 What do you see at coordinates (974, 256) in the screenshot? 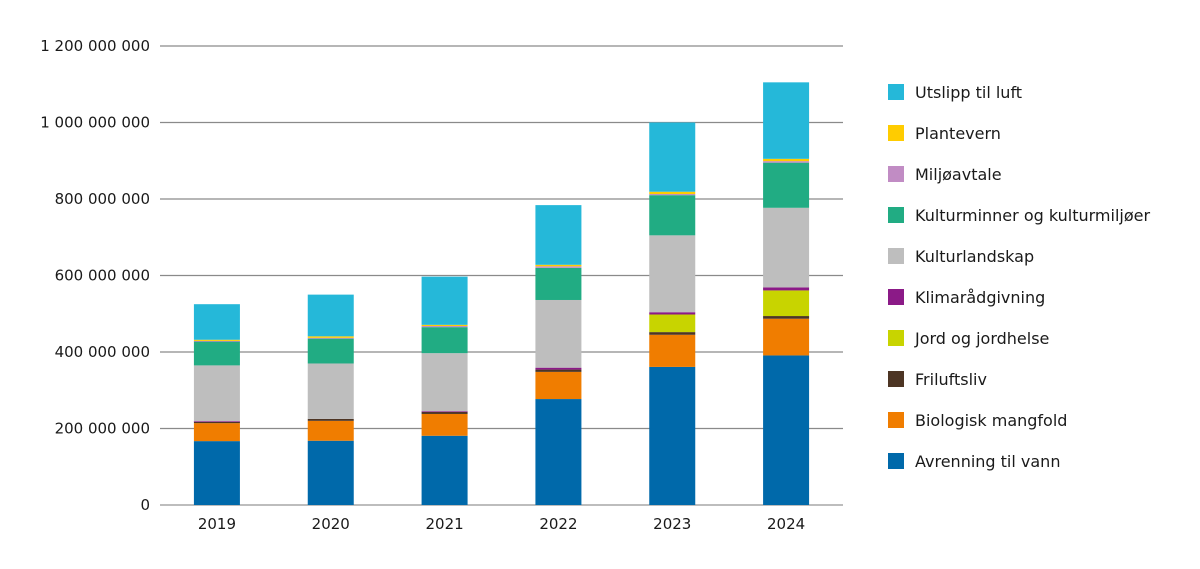
I see `legend-label: Kulturlandskap` at bounding box center [974, 256].